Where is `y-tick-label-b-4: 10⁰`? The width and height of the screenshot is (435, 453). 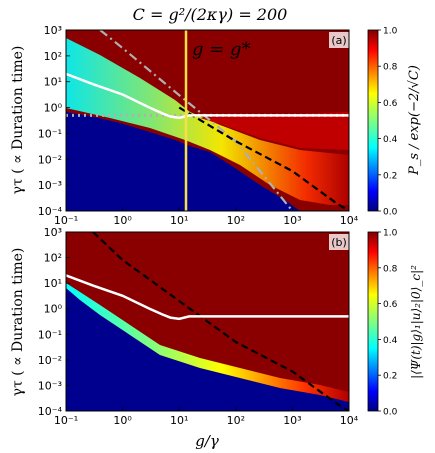
y-tick-label-b-4: 10⁰ is located at coordinates (53, 309).